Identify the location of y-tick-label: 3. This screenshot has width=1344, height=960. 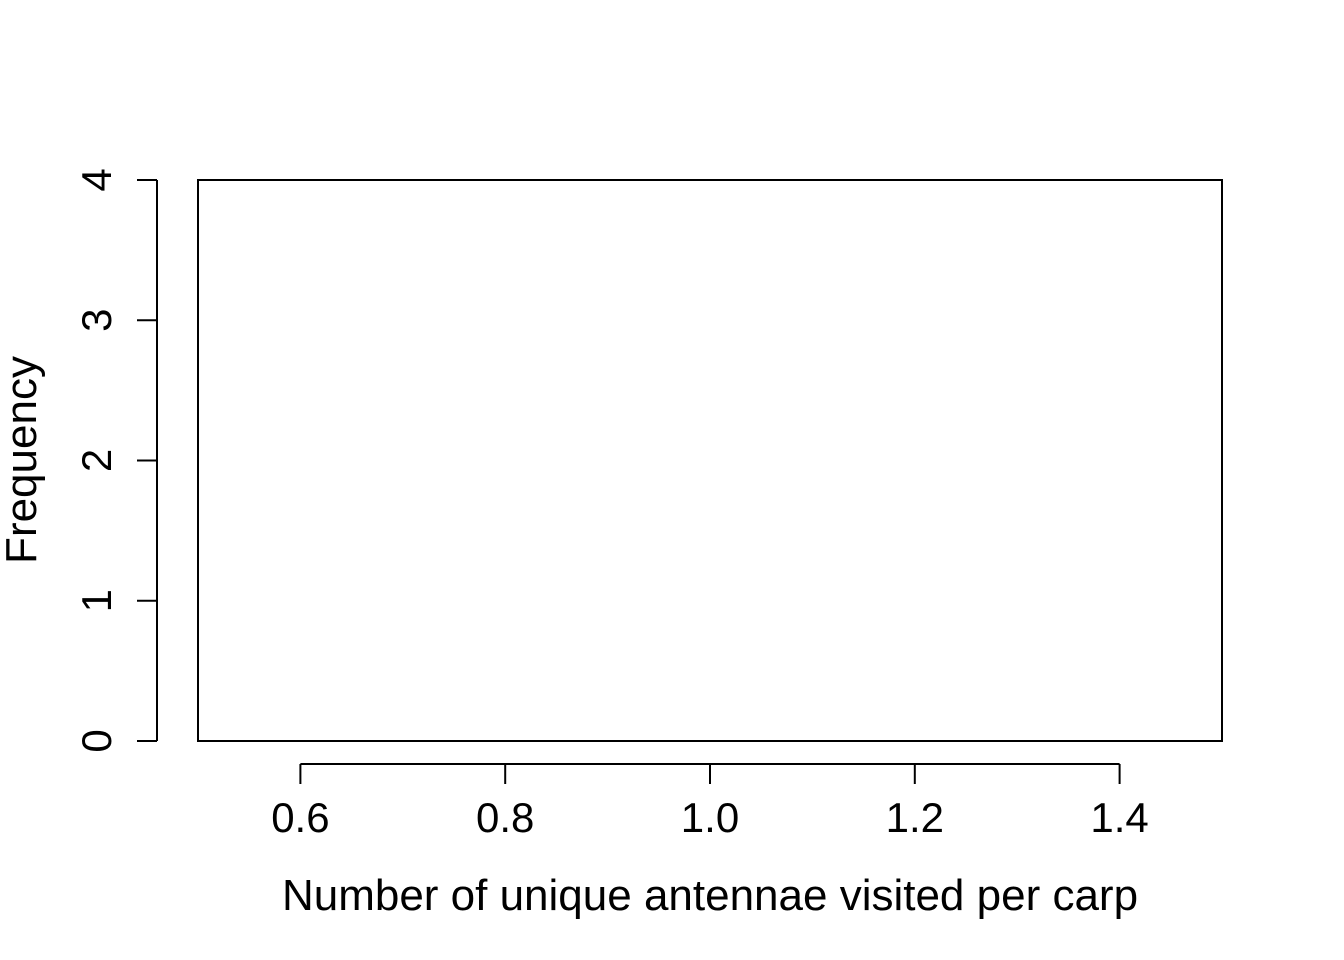
(96, 320).